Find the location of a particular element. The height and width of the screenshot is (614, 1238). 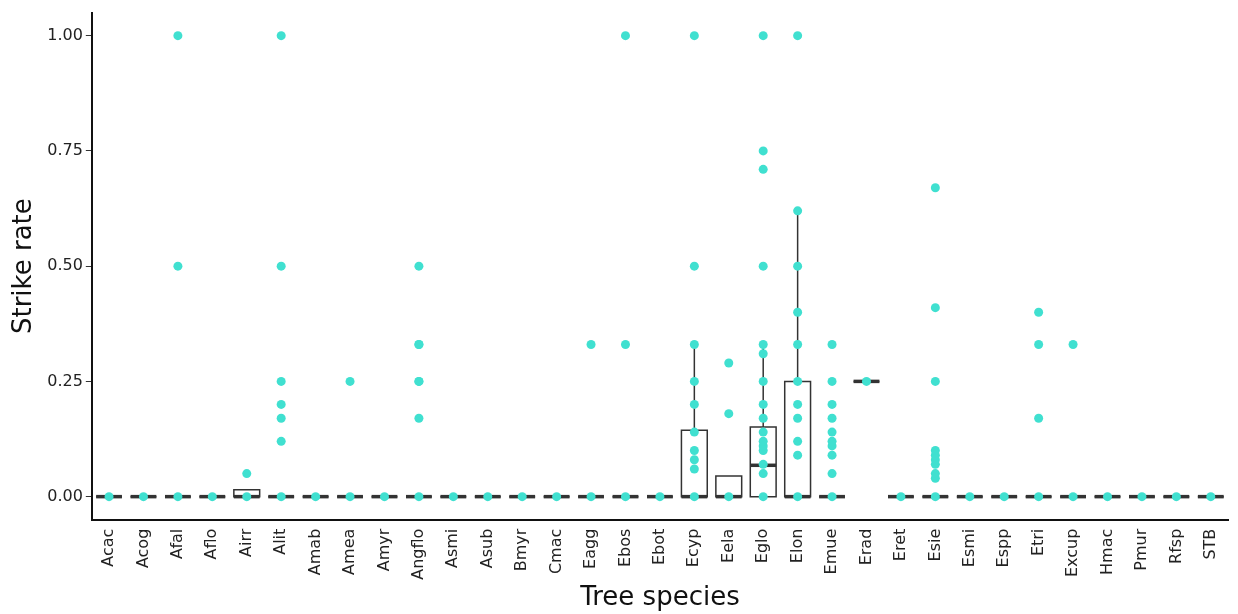

y-tick-label: 0.25 is located at coordinates (65, 380).